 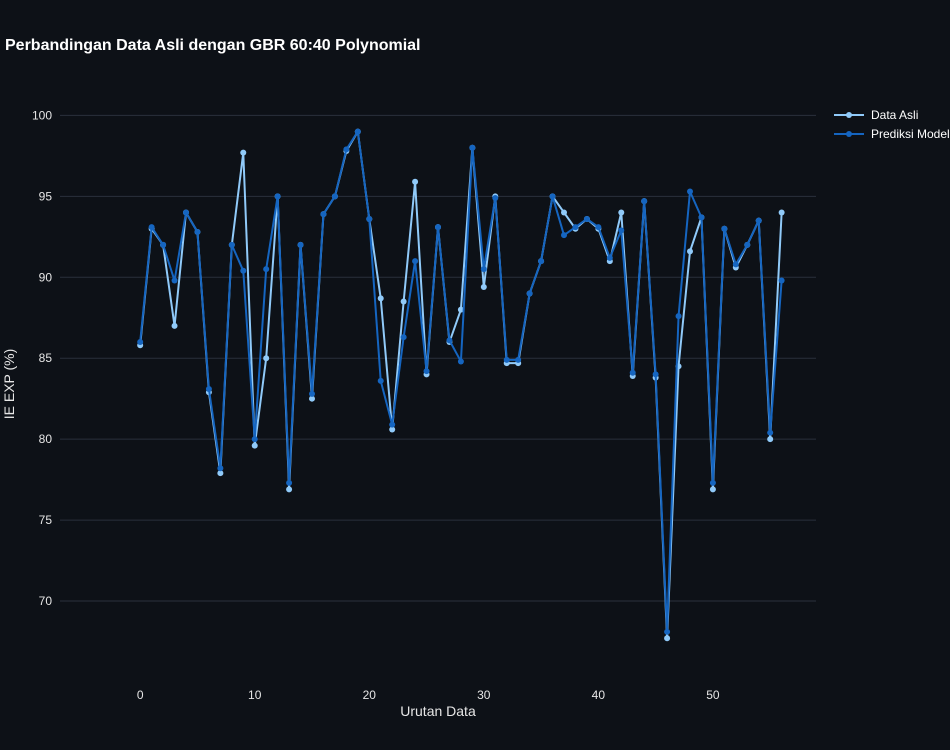 I want to click on legend-label: Prediksi Model, so click(x=910, y=134).